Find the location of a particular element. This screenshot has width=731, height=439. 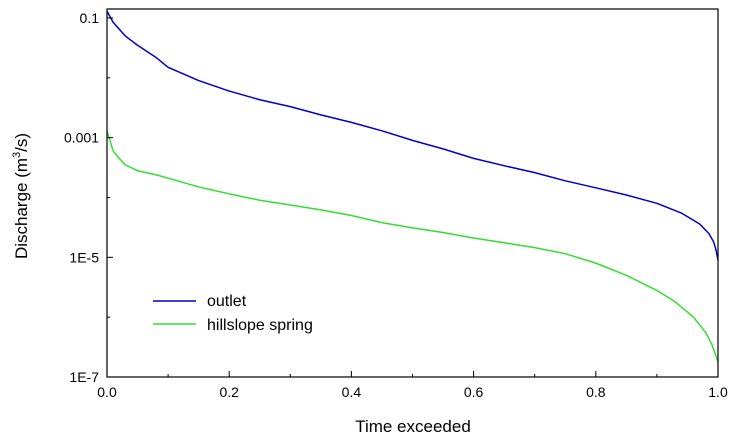

x-tick-label: 0.8 is located at coordinates (596, 392).